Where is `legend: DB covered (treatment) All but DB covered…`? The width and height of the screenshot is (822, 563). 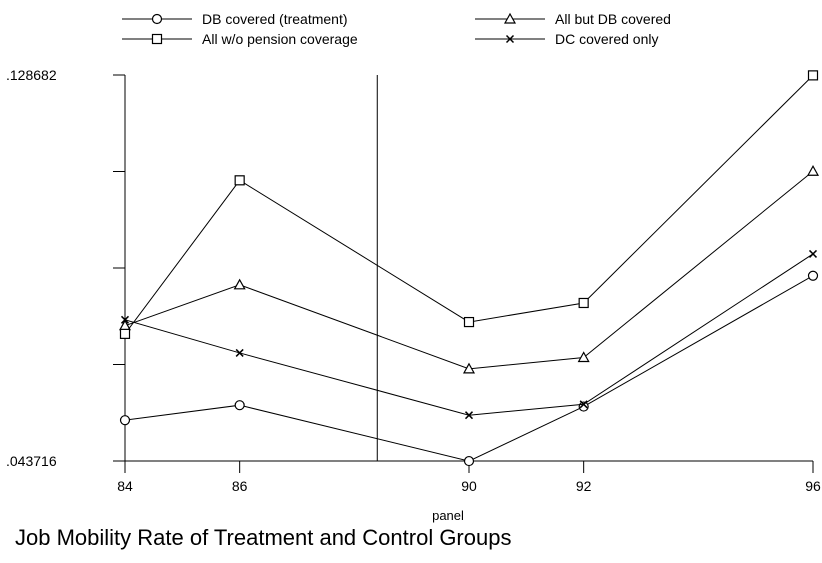
legend: DB covered (treatment) All but DB covered… is located at coordinates (396, 29).